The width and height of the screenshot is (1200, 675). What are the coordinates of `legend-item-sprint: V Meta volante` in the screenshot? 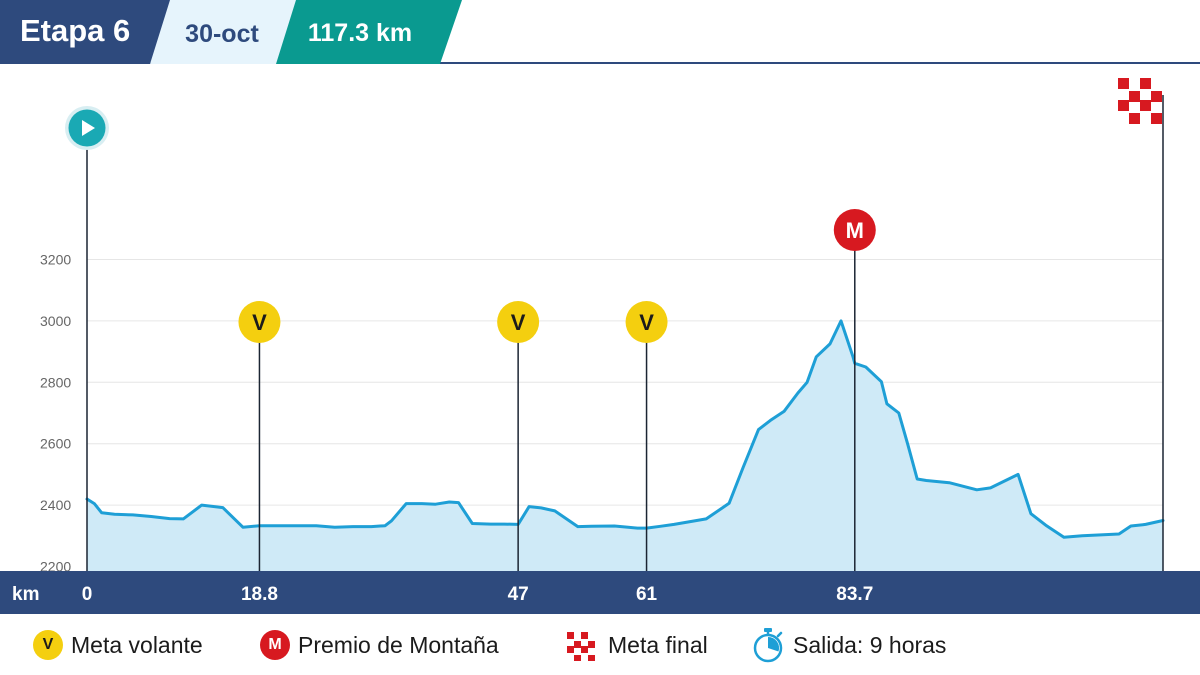 It's located at (118, 645).